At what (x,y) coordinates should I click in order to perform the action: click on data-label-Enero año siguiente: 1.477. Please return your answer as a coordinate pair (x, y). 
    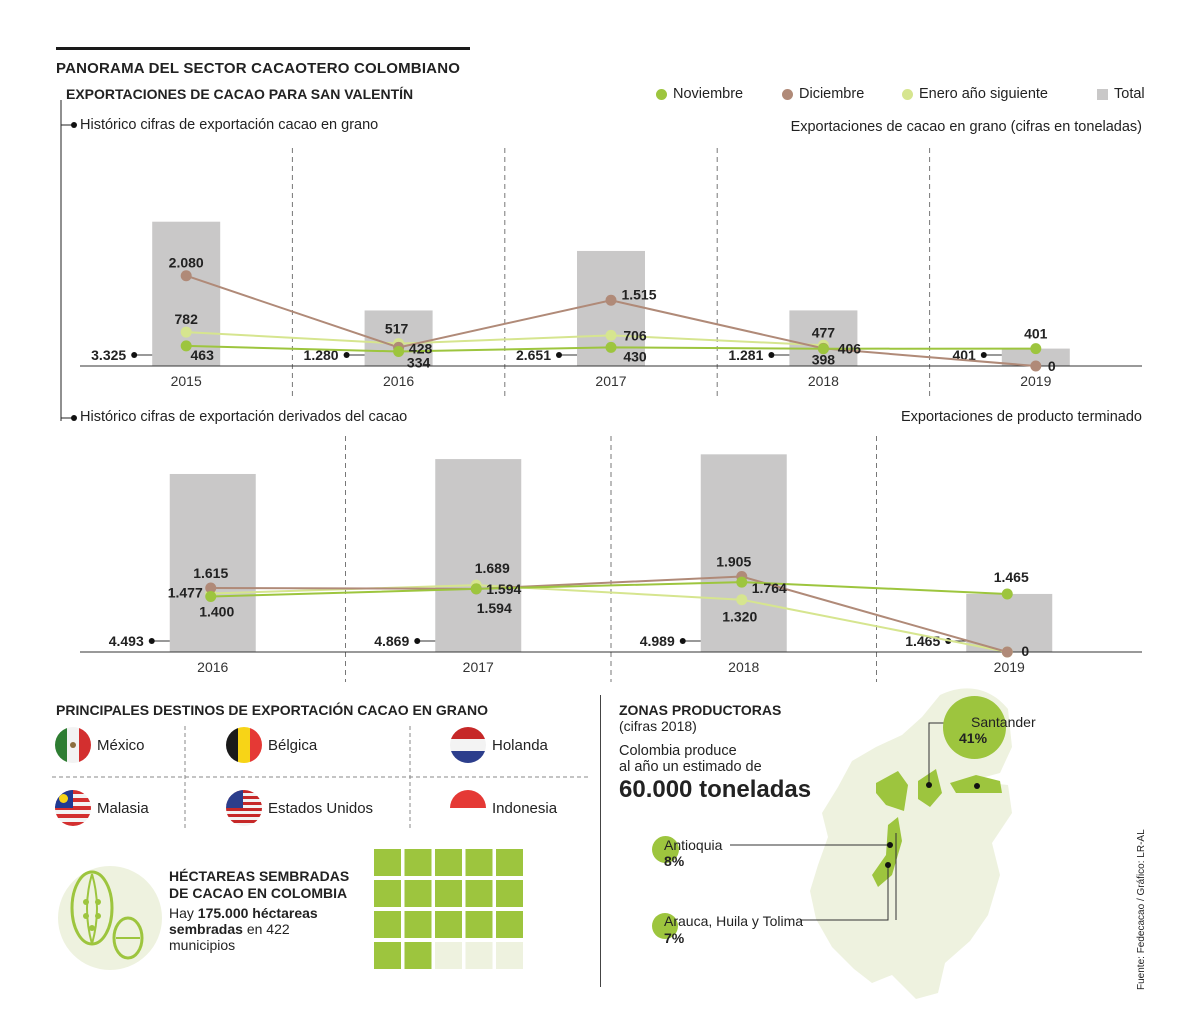
    Looking at the image, I should click on (185, 592).